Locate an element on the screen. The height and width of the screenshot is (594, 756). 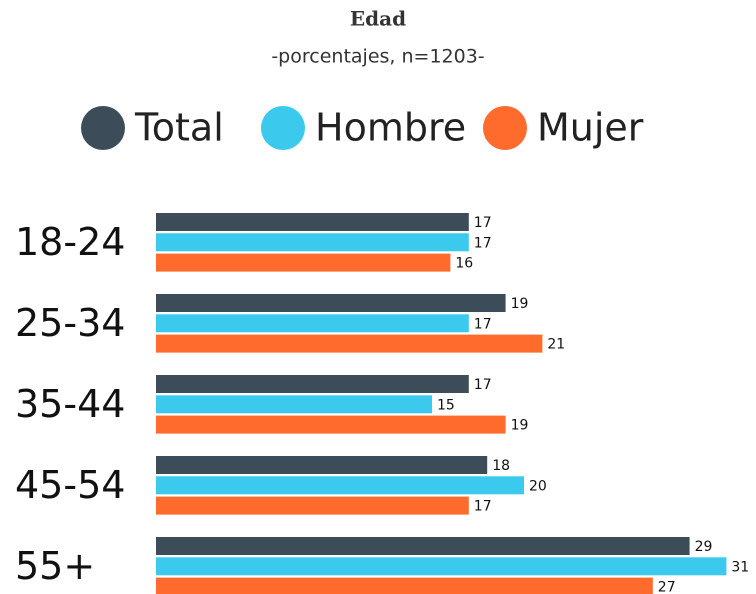
category-label: 25-34 is located at coordinates (70, 323).